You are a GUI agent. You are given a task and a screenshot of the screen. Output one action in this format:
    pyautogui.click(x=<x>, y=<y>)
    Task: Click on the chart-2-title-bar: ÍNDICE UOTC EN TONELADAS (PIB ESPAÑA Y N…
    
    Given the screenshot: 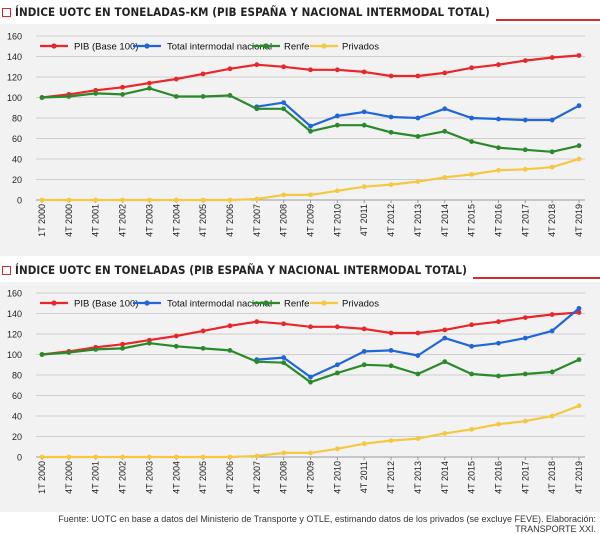 What is the action you would take?
    pyautogui.click(x=300, y=270)
    